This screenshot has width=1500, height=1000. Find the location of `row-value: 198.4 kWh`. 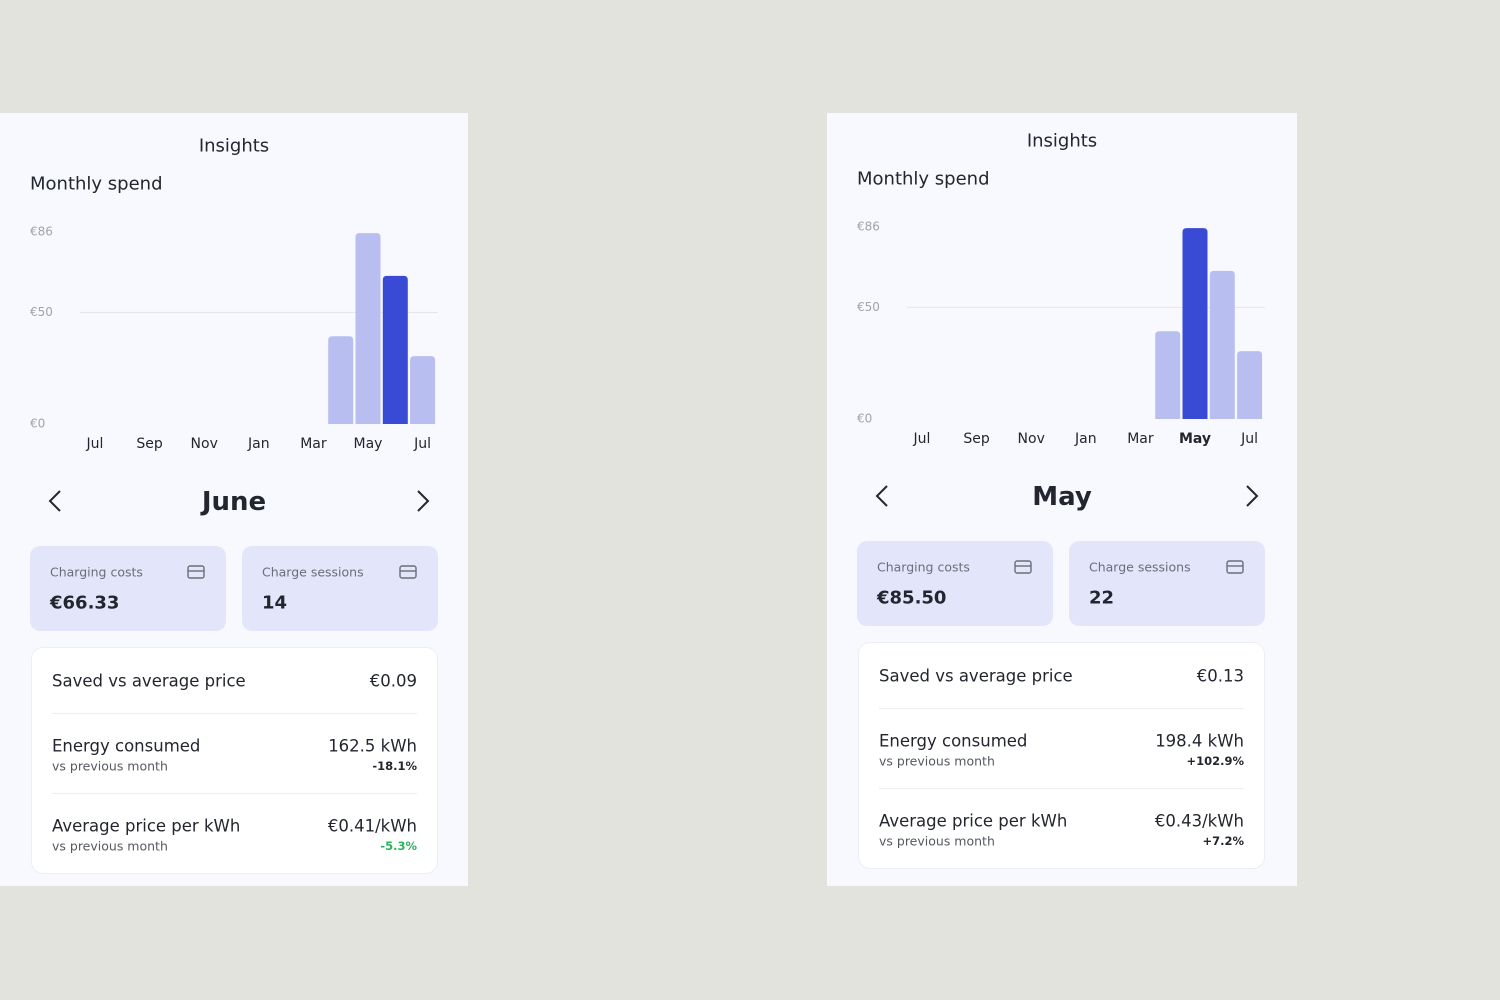

row-value: 198.4 kWh is located at coordinates (1199, 741).